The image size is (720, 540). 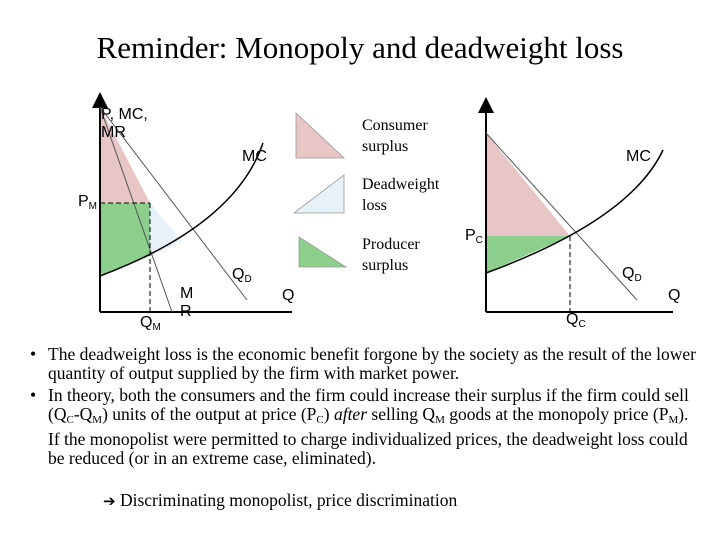 I want to click on right-qd-label: QD, so click(x=632, y=276).